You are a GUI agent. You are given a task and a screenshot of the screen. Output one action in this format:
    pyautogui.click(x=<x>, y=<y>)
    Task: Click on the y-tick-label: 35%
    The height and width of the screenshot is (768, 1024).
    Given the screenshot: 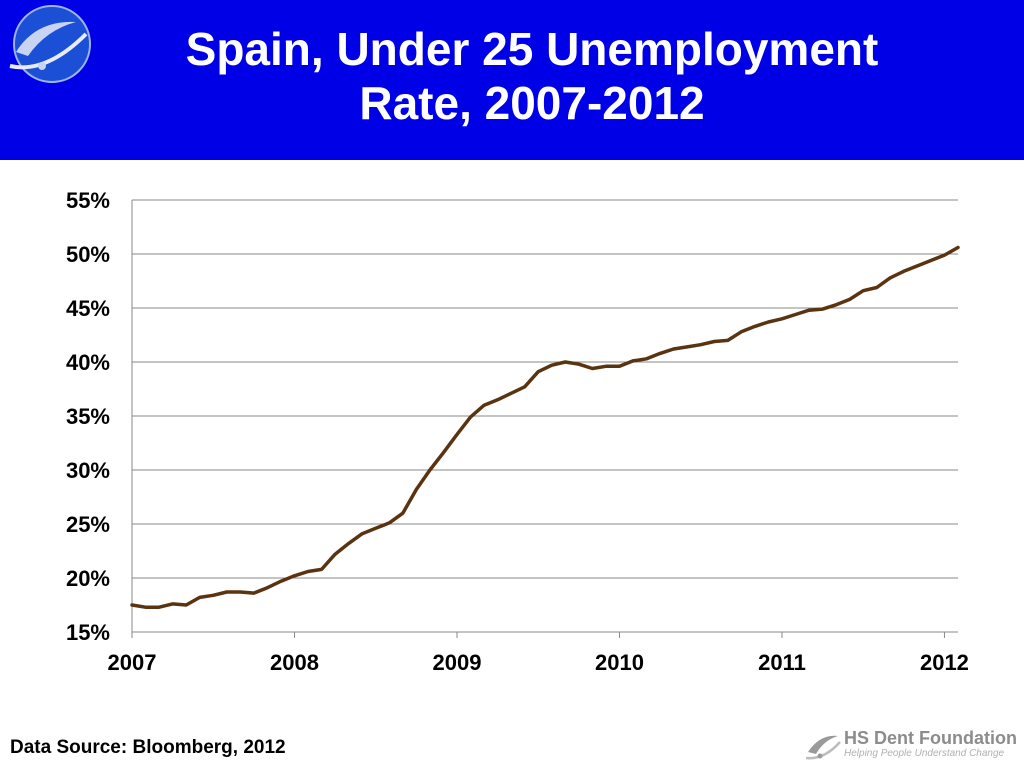 What is the action you would take?
    pyautogui.click(x=88, y=416)
    